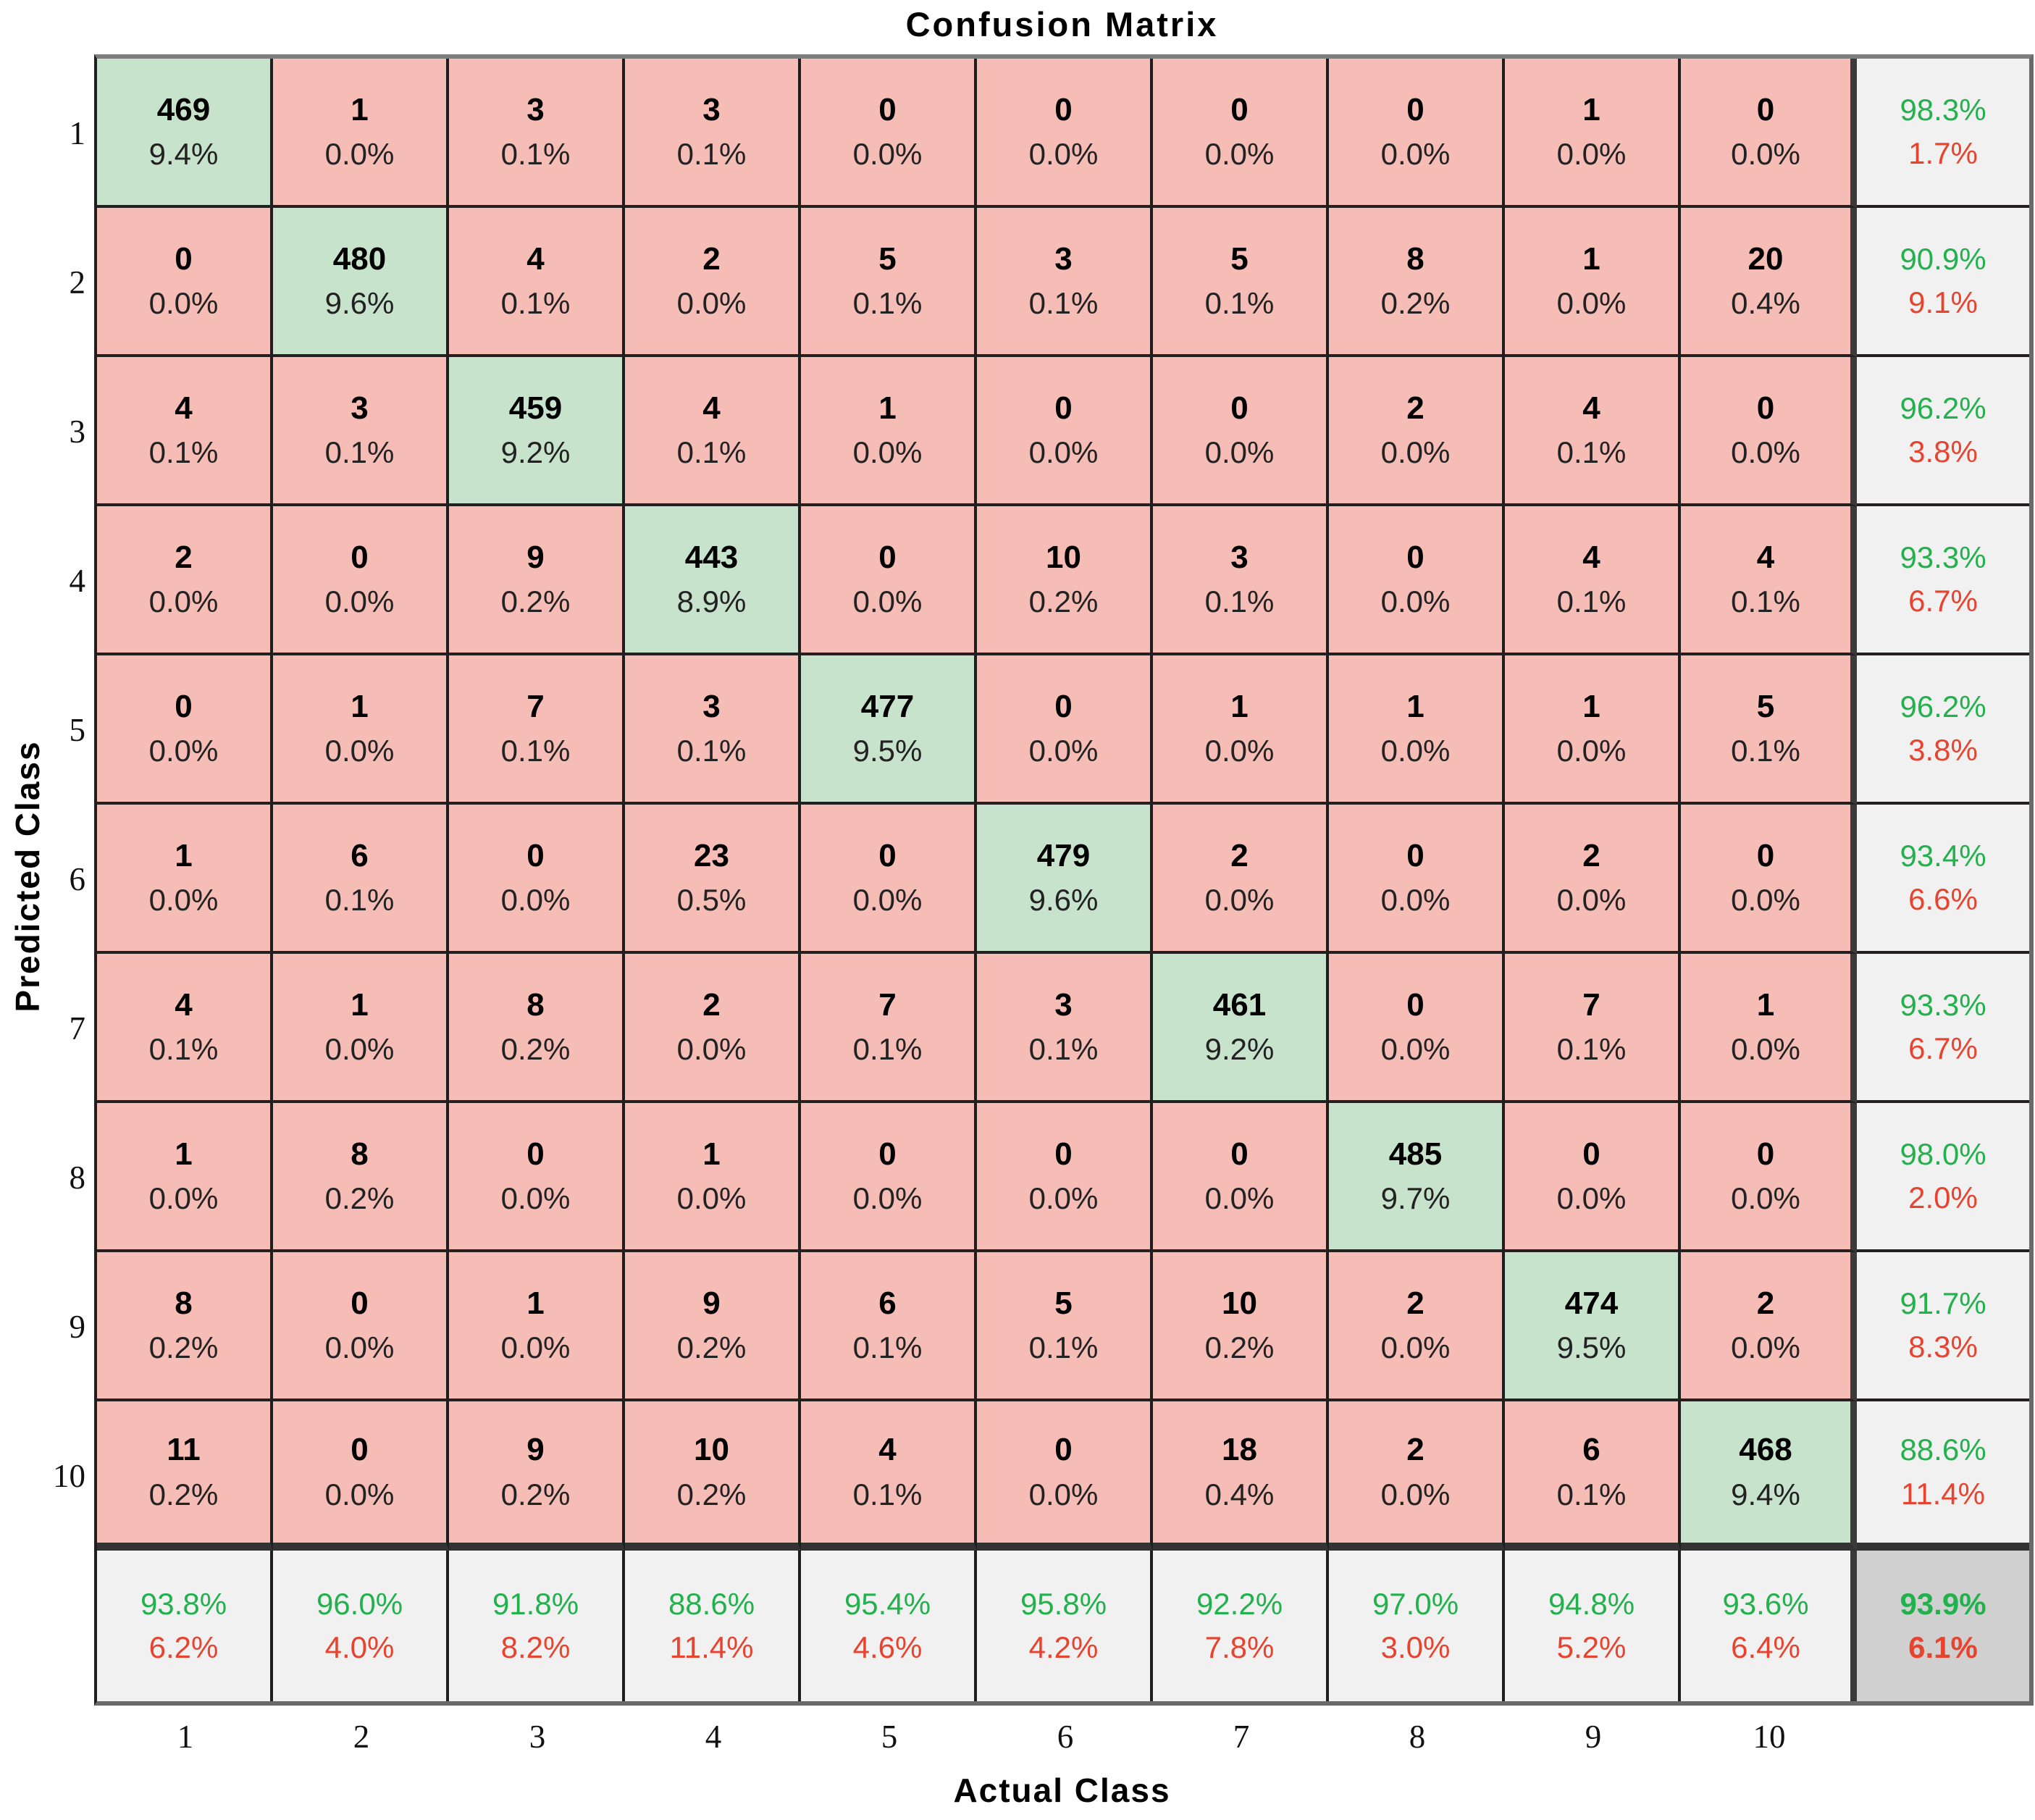 The image size is (2035, 1820). What do you see at coordinates (185, 282) in the screenshot?
I see `cell-r2-c1: 0 0.0%` at bounding box center [185, 282].